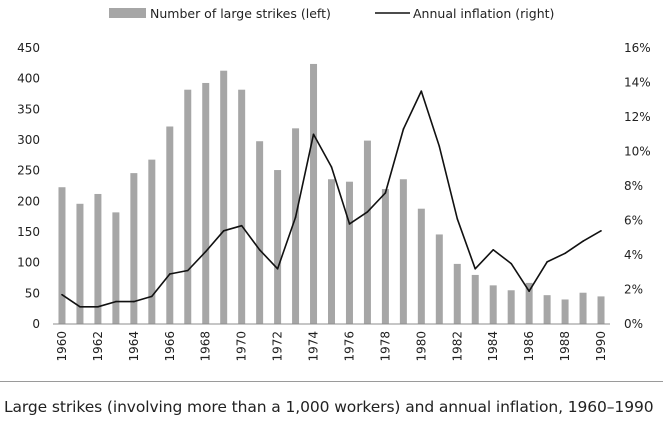  What do you see at coordinates (28, 263) in the screenshot?
I see `left-axis-tick-label: 100` at bounding box center [28, 263].